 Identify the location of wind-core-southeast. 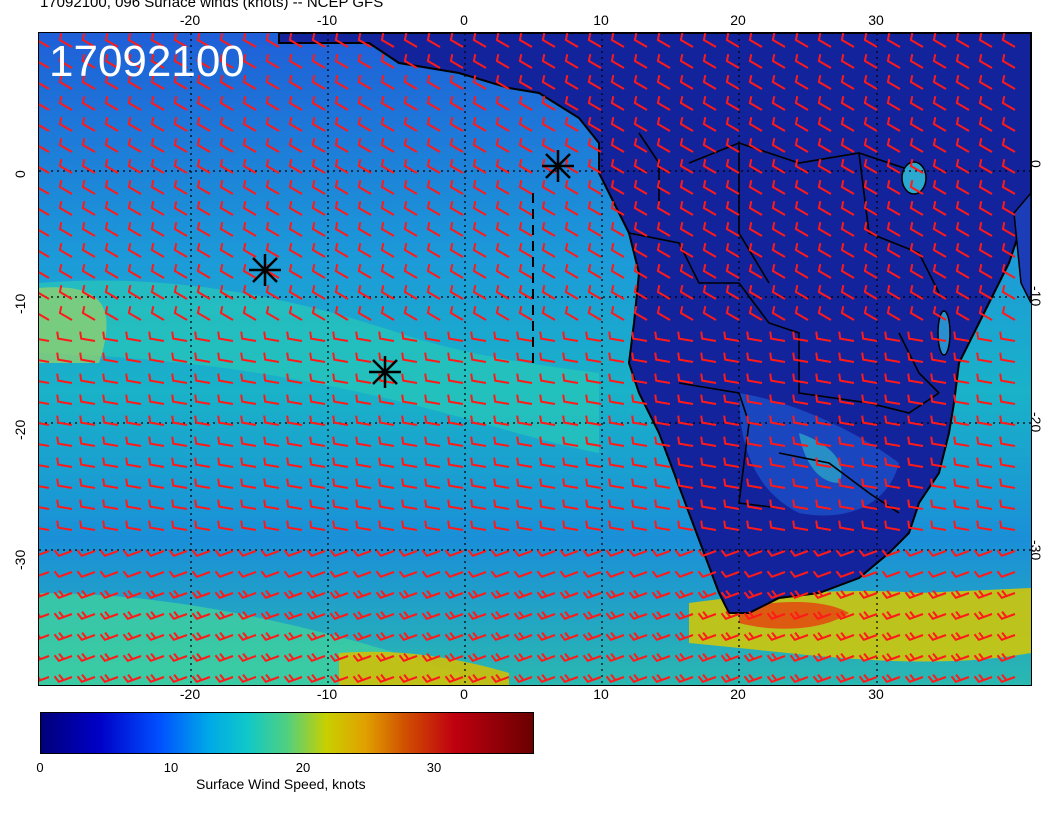
(794, 615).